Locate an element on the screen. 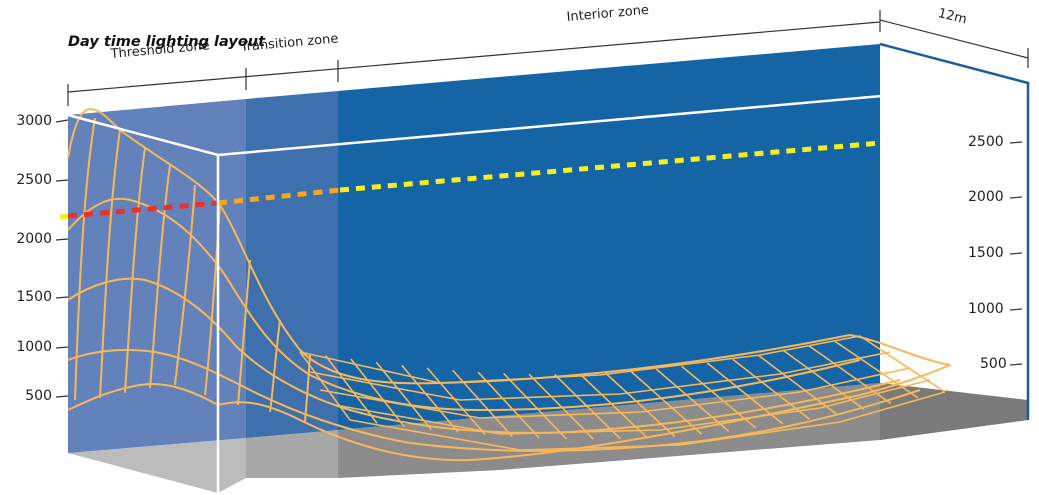  right-tick-2500: 2500 is located at coordinates (986, 142).